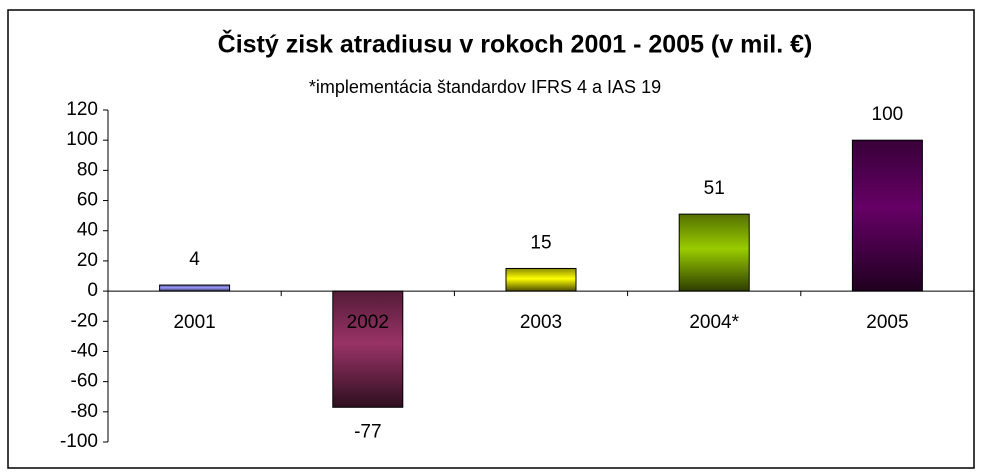  Describe the element at coordinates (194, 259) in the screenshot. I see `value-label: 4` at that location.